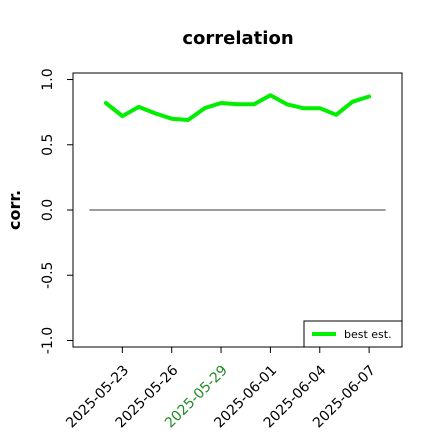 Image resolution: width=440 pixels, height=440 pixels. I want to click on y-tick-label: -0.5, so click(48, 275).